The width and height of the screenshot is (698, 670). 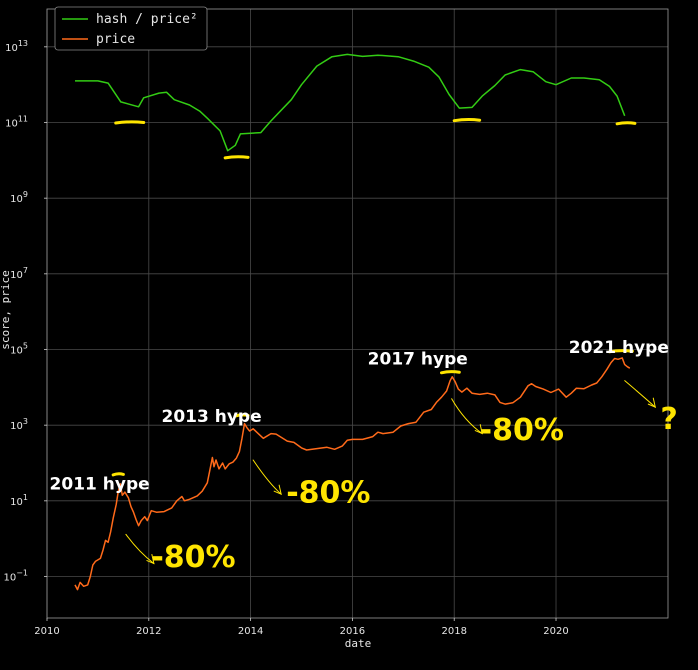 I want to click on legend: hash / price² price, so click(x=131, y=28).